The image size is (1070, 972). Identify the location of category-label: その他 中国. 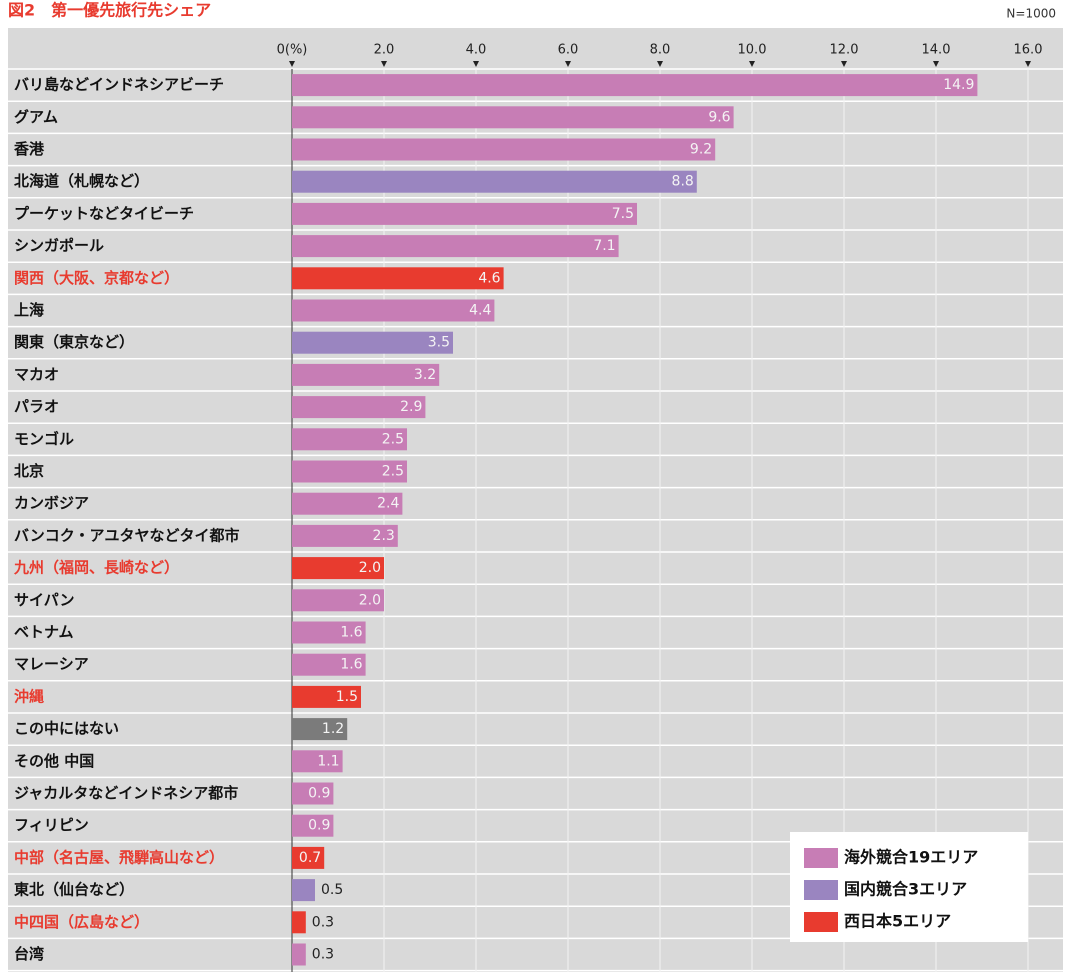
(54, 761).